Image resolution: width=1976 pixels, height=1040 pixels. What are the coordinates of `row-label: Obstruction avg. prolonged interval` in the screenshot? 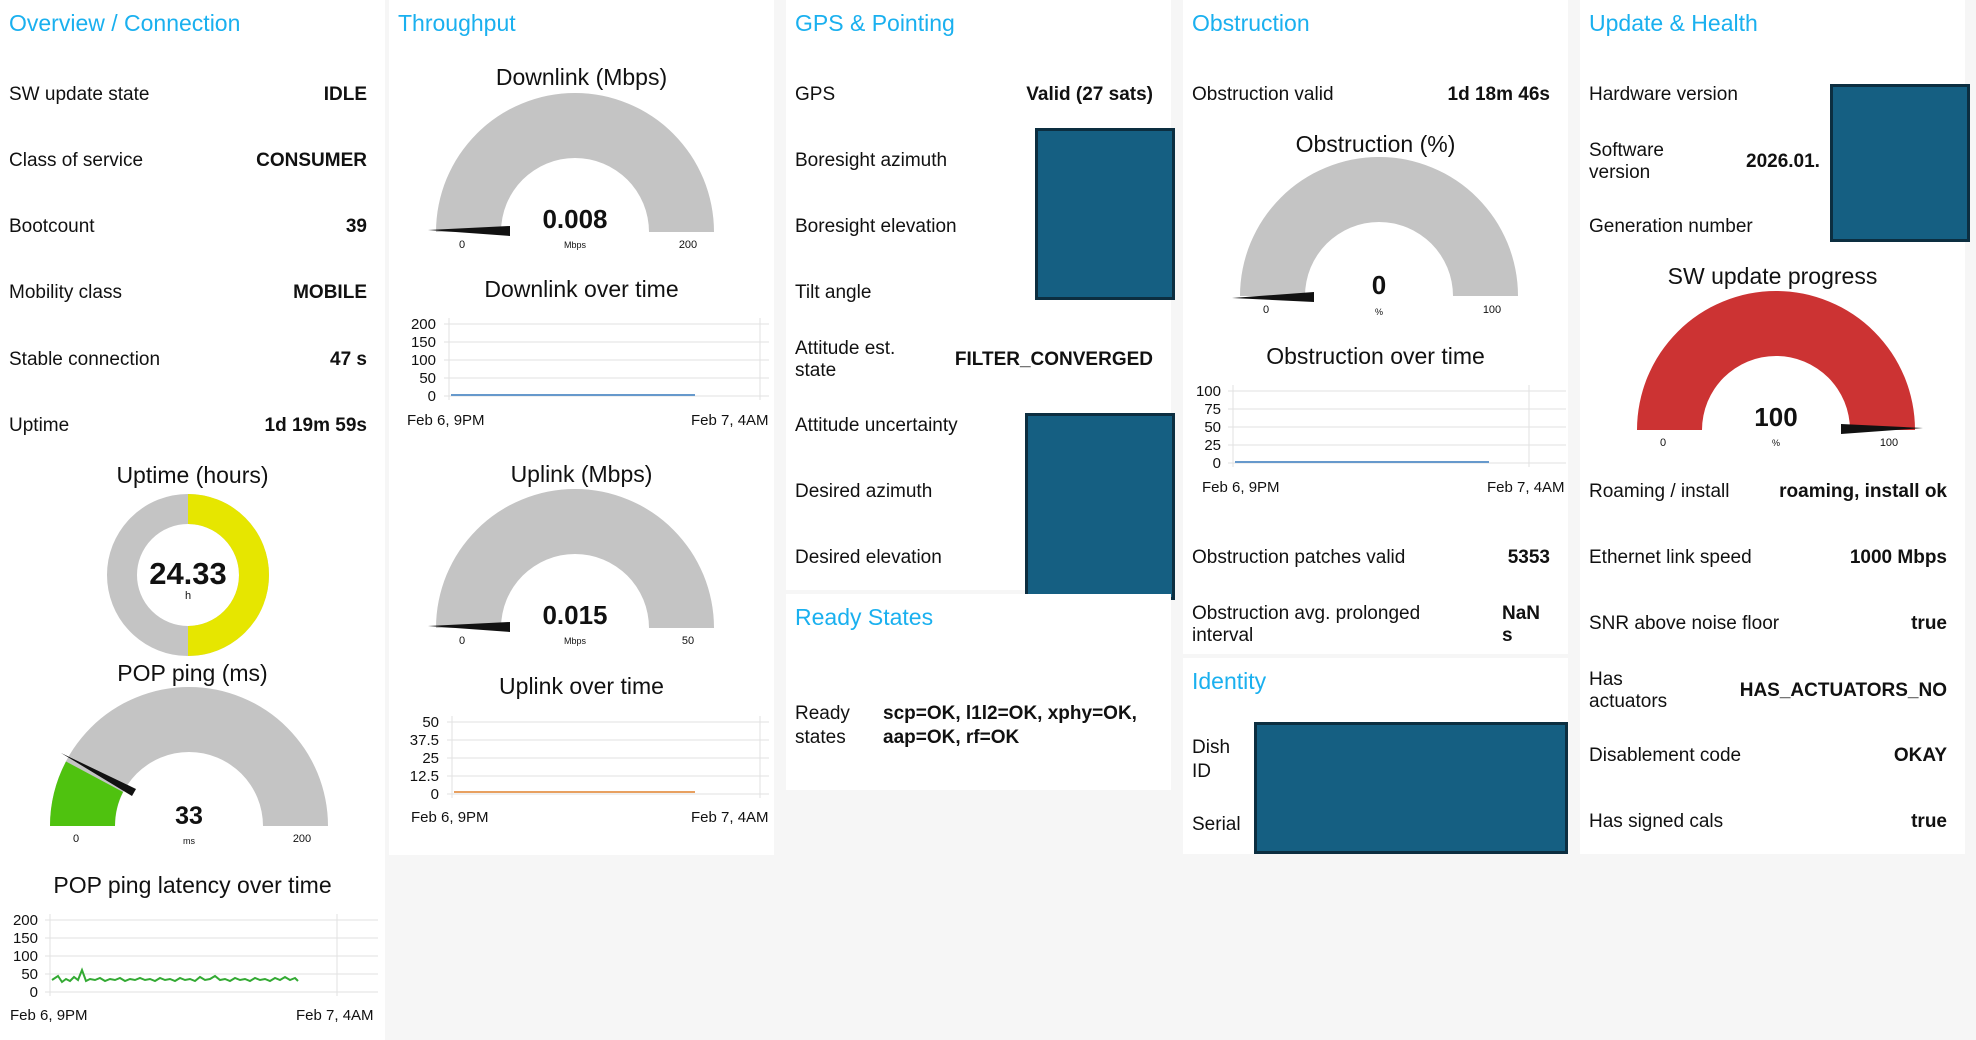 It's located at (1306, 624).